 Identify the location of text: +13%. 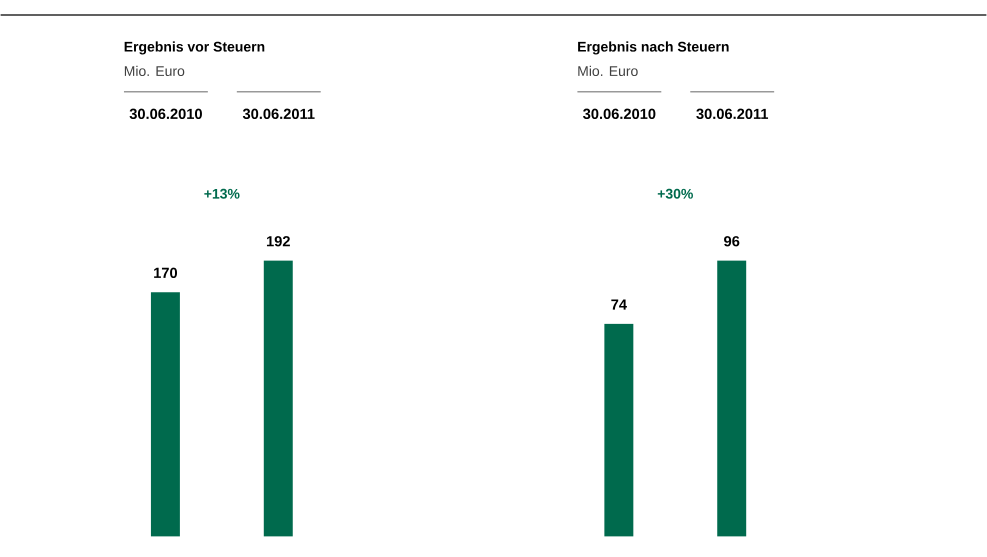
(222, 193).